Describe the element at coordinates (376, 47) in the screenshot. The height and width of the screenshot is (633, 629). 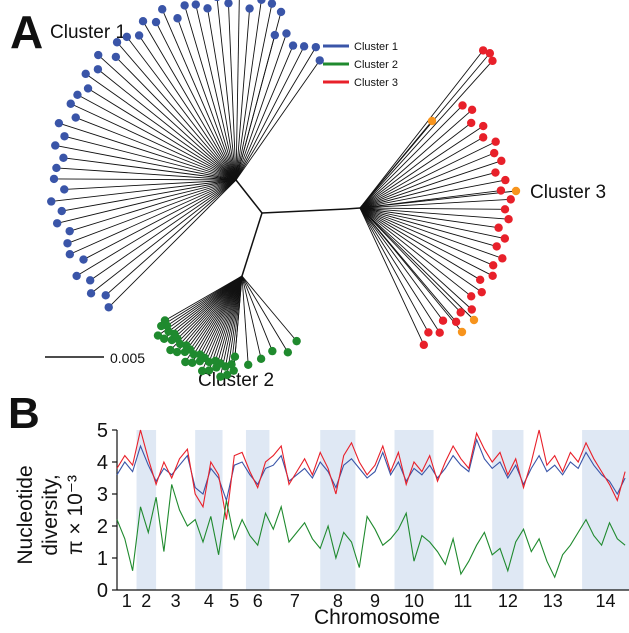
I see `legend-label-cluster-1: Cluster 1` at that location.